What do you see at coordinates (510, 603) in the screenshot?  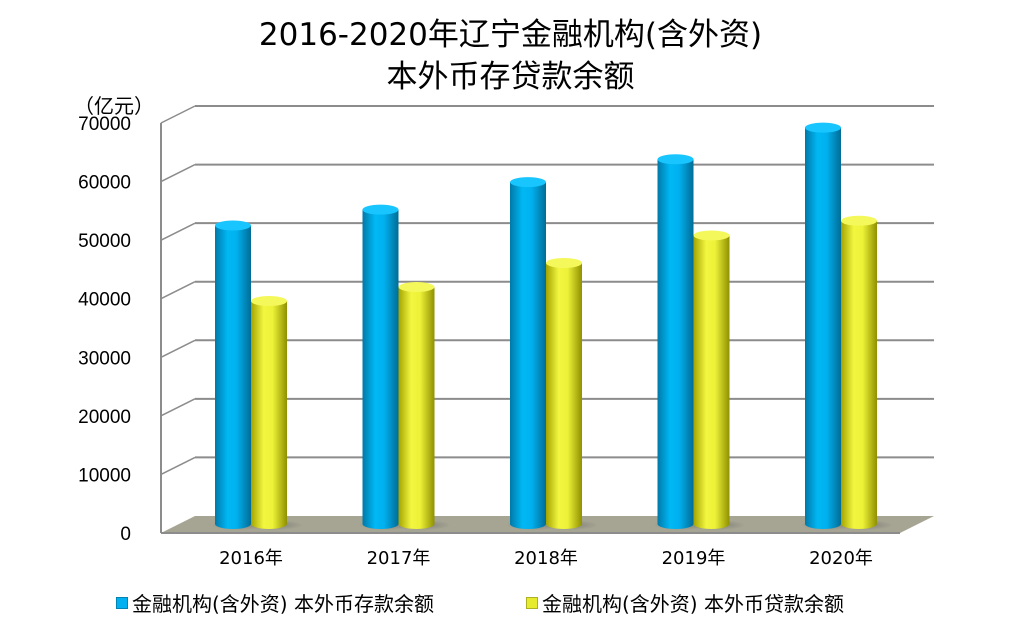 I see `legend: 金融机构(含外资) 本外币存款余额 金融机构(含外资) 本外币贷款余额` at bounding box center [510, 603].